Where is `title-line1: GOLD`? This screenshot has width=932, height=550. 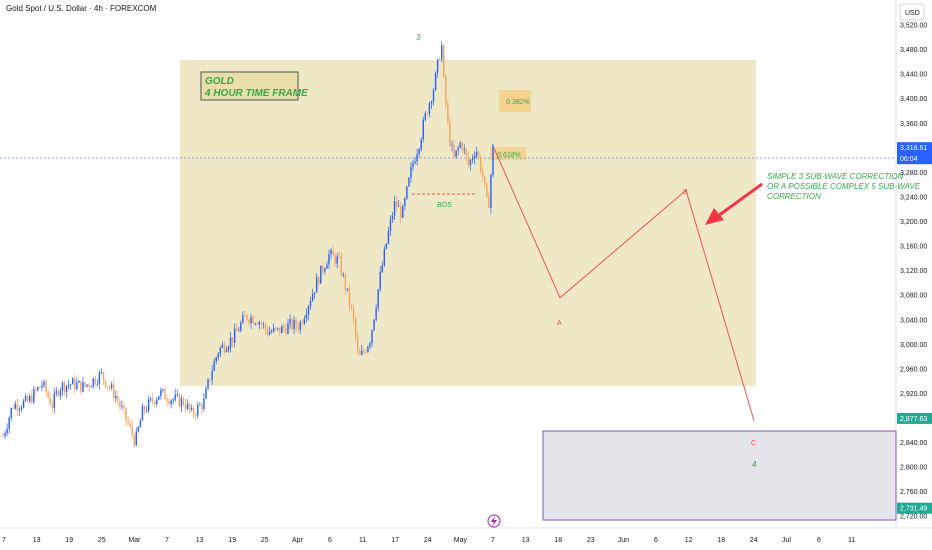
title-line1: GOLD is located at coordinates (219, 81).